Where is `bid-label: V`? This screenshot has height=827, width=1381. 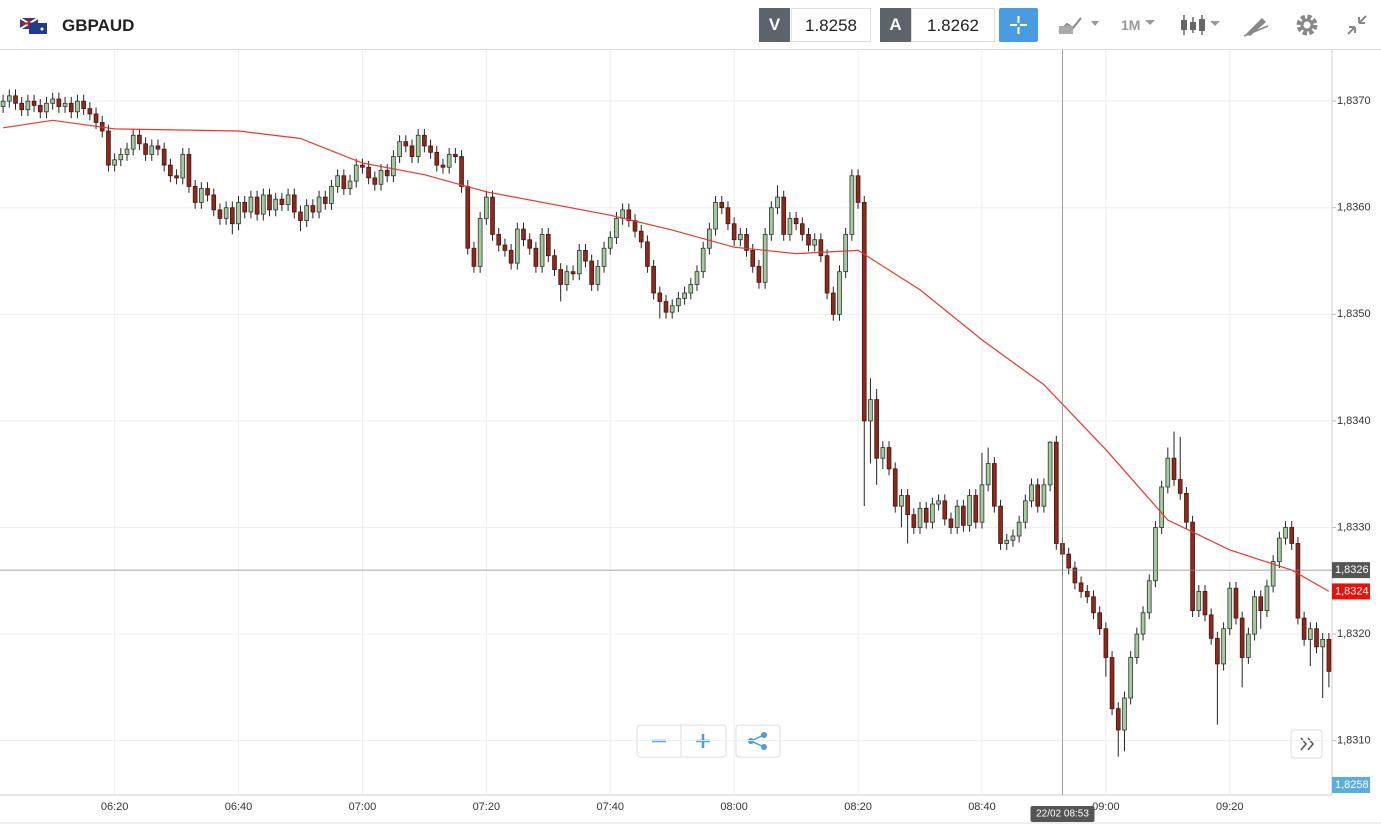 bid-label: V is located at coordinates (774, 25).